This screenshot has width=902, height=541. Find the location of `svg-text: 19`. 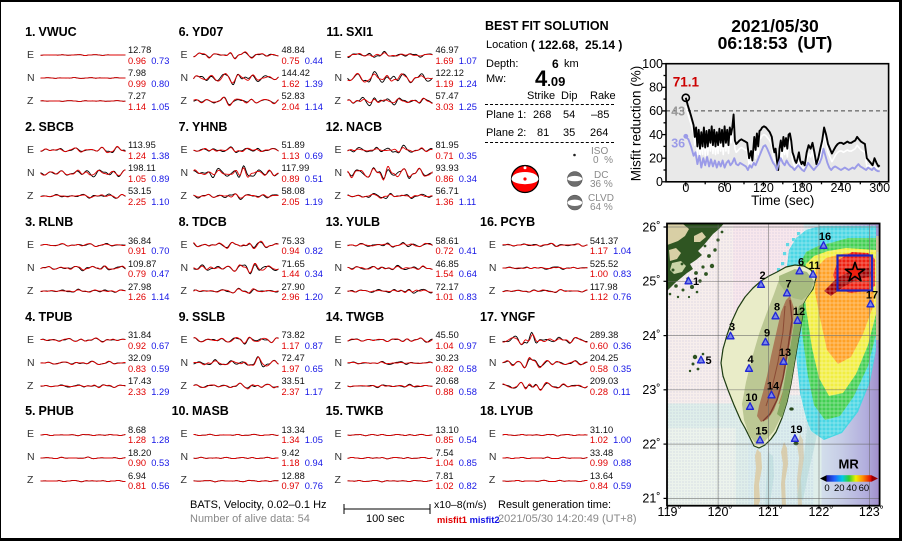

svg-text: 19 is located at coordinates (796, 430).